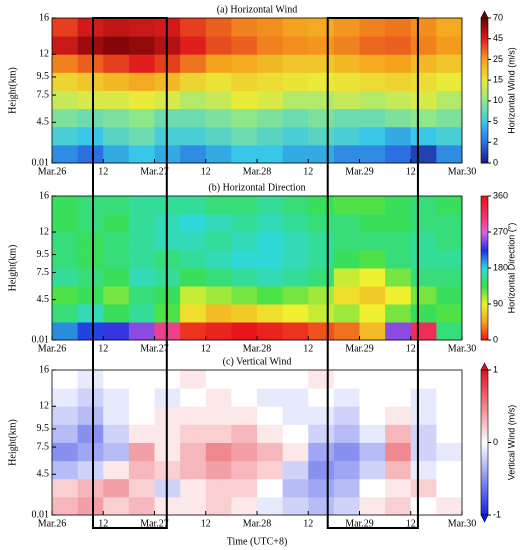 This screenshot has width=521, height=550. What do you see at coordinates (498, 17) in the screenshot?
I see `colorbar-tick-label: 70` at bounding box center [498, 17].